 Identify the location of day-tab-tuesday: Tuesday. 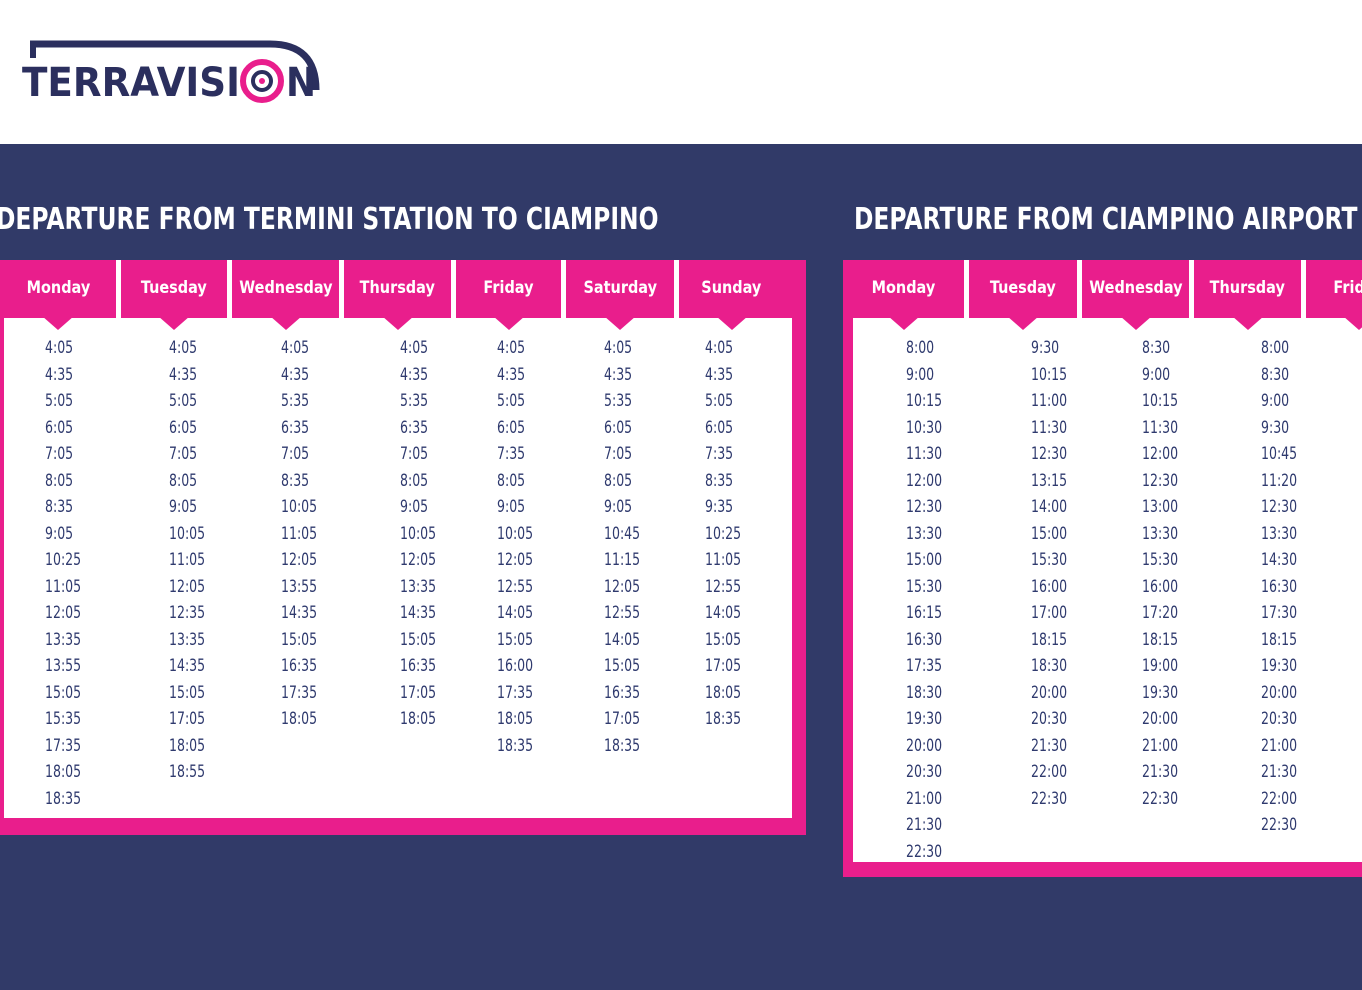
(174, 295).